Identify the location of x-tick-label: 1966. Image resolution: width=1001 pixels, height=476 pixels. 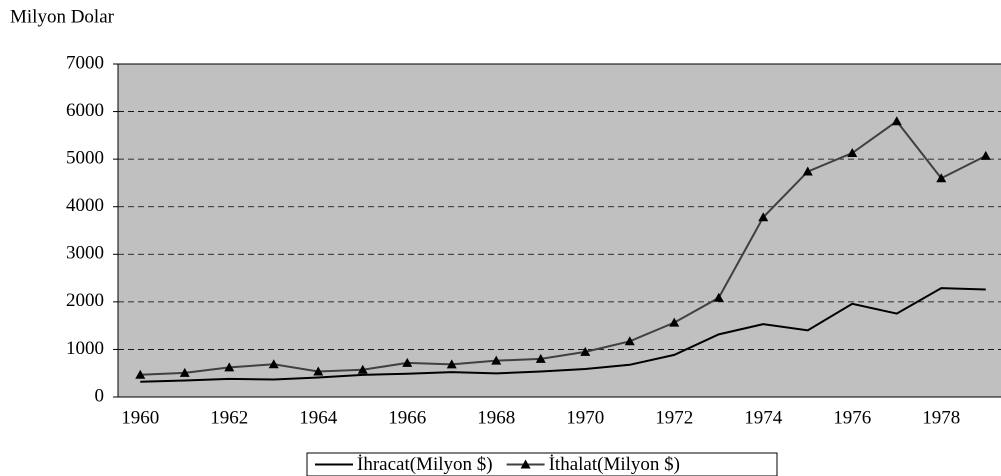
(407, 417).